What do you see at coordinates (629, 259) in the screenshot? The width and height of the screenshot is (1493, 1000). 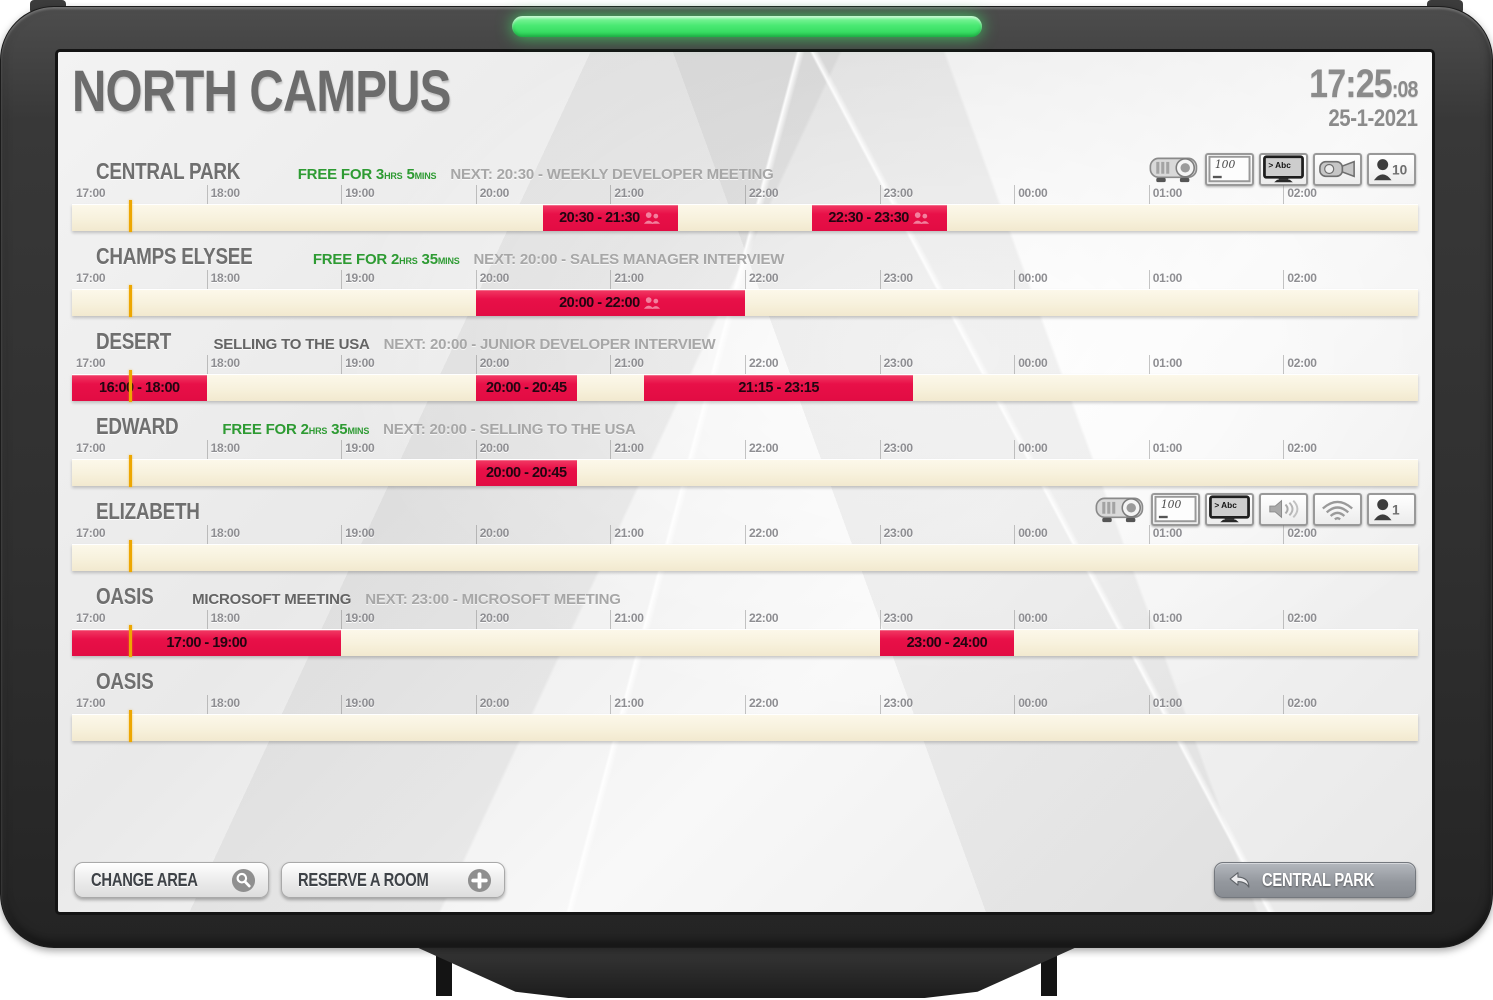 I see `room-next-meeting: NEXT: 20:00 - SALES MANAGER INTERVIEW` at bounding box center [629, 259].